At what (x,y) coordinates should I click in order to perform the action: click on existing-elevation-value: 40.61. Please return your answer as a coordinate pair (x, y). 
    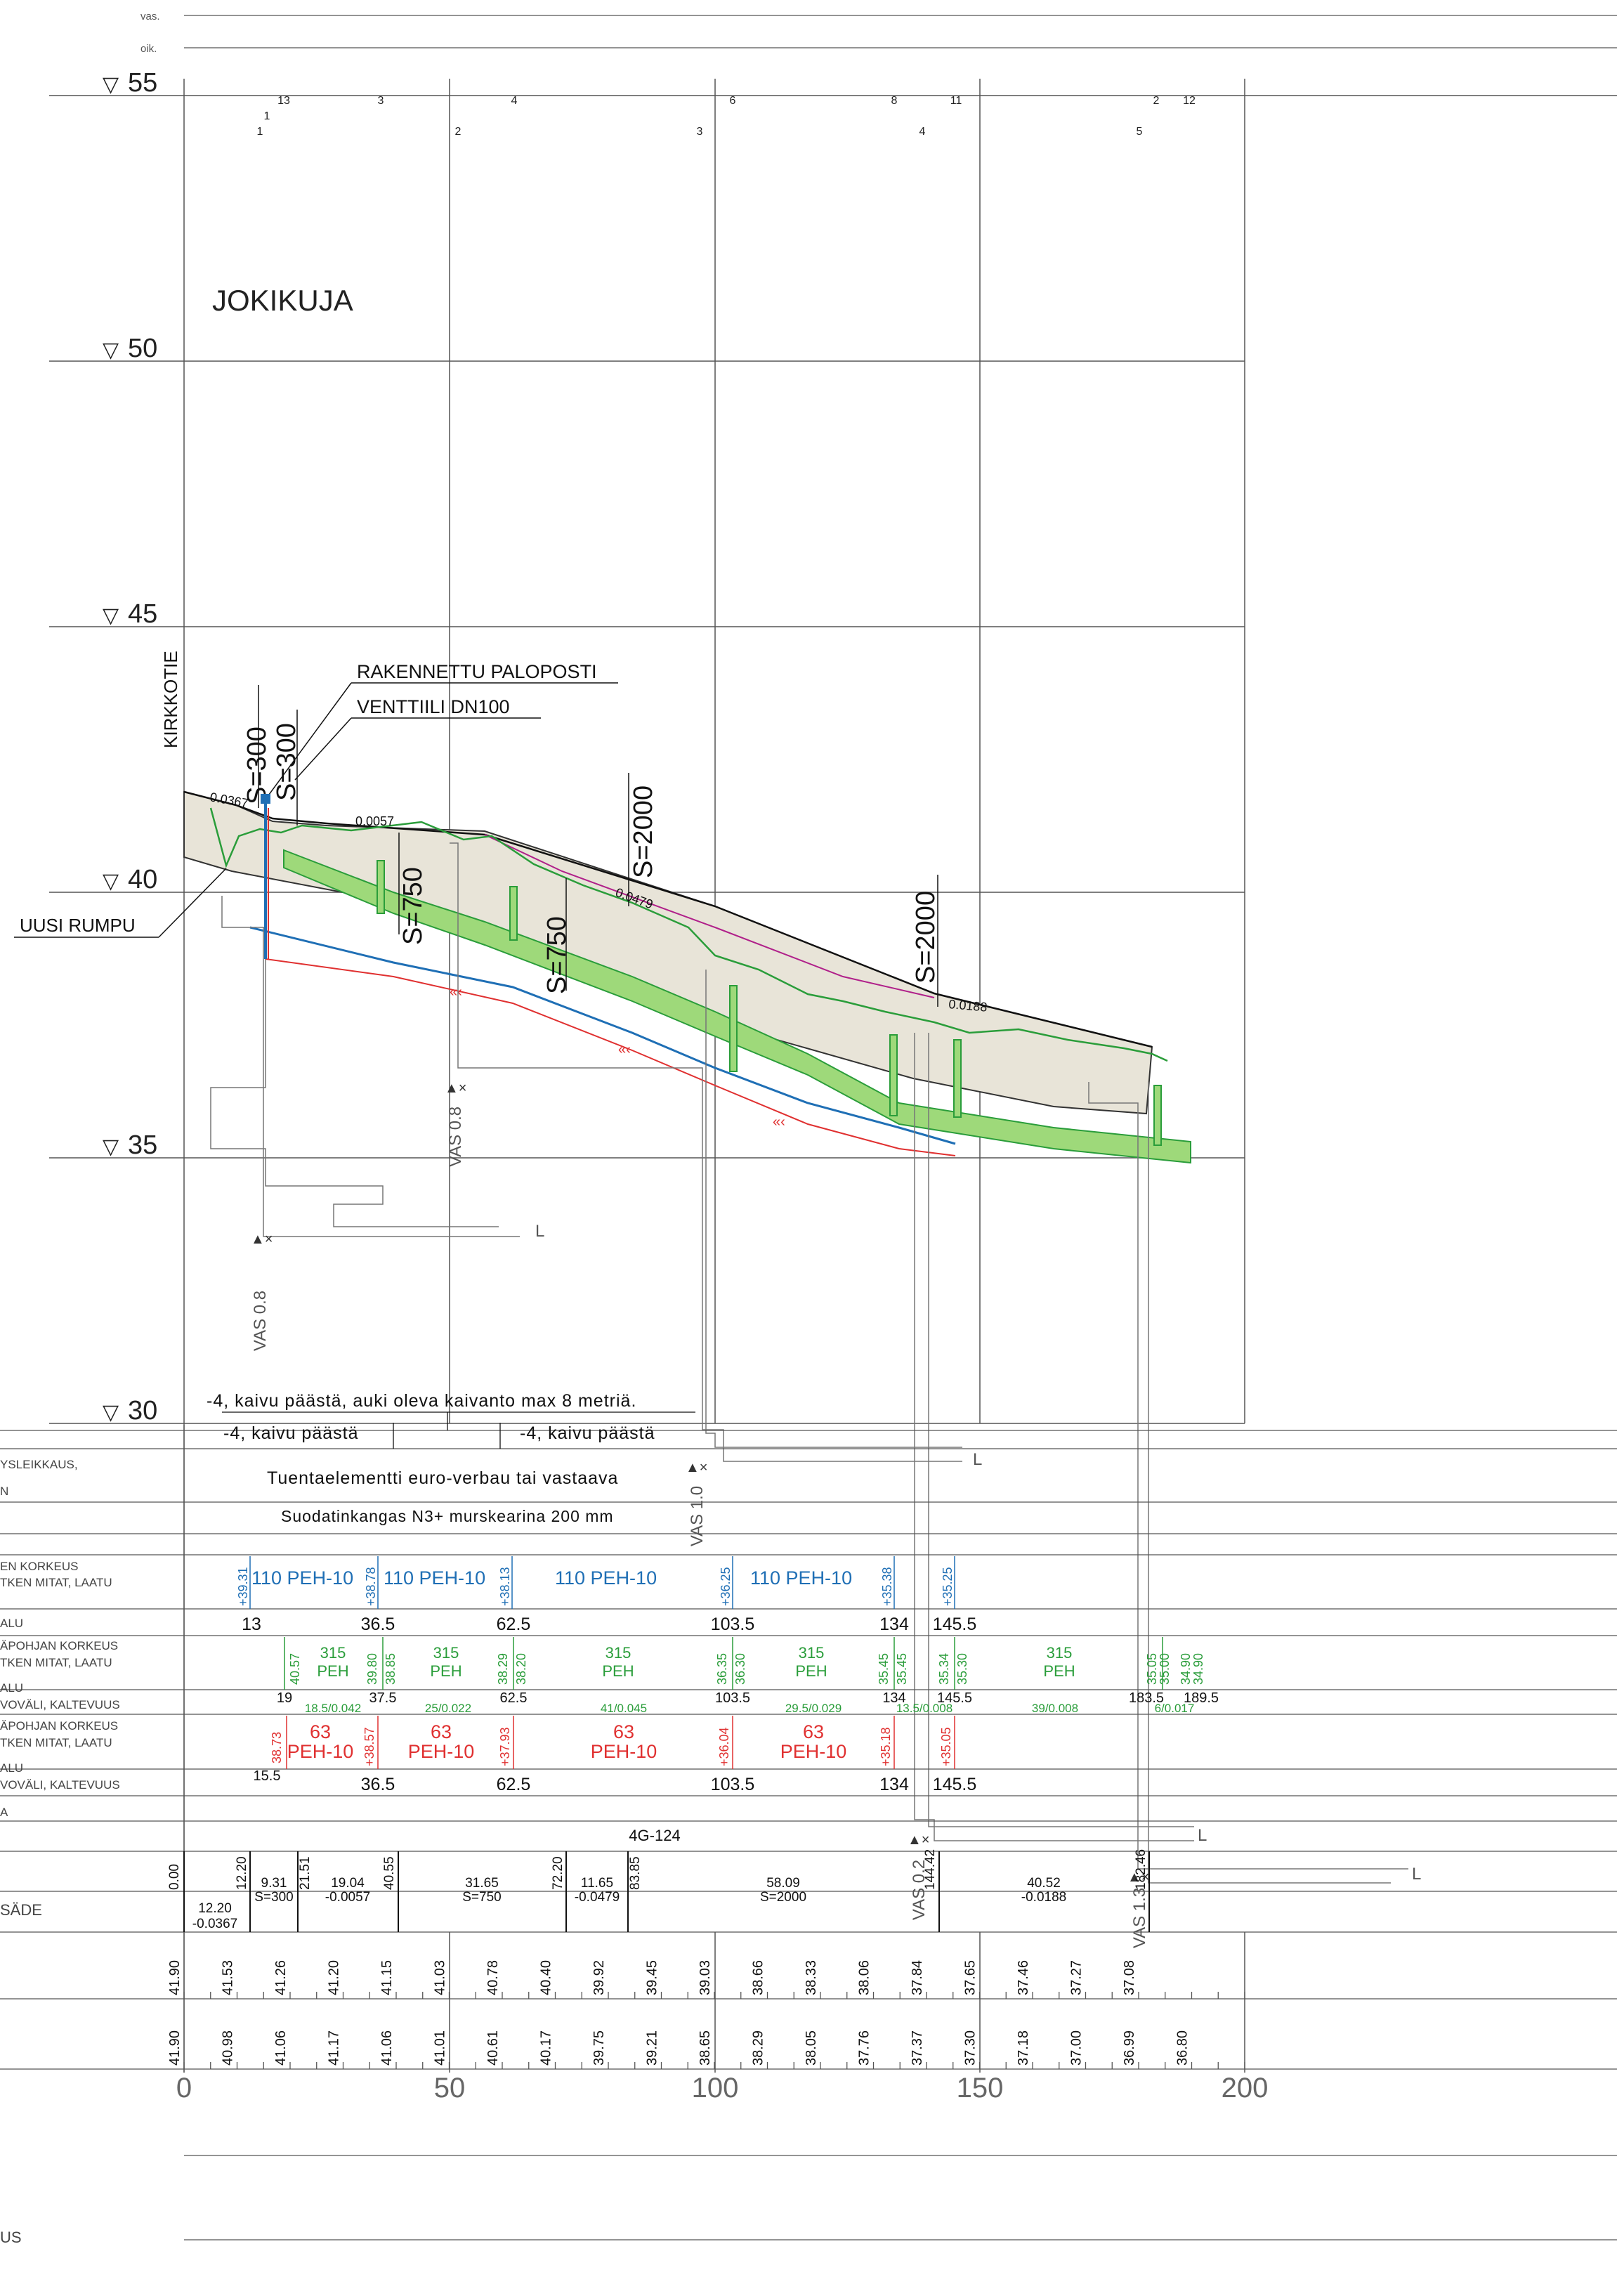
    Looking at the image, I should click on (493, 2048).